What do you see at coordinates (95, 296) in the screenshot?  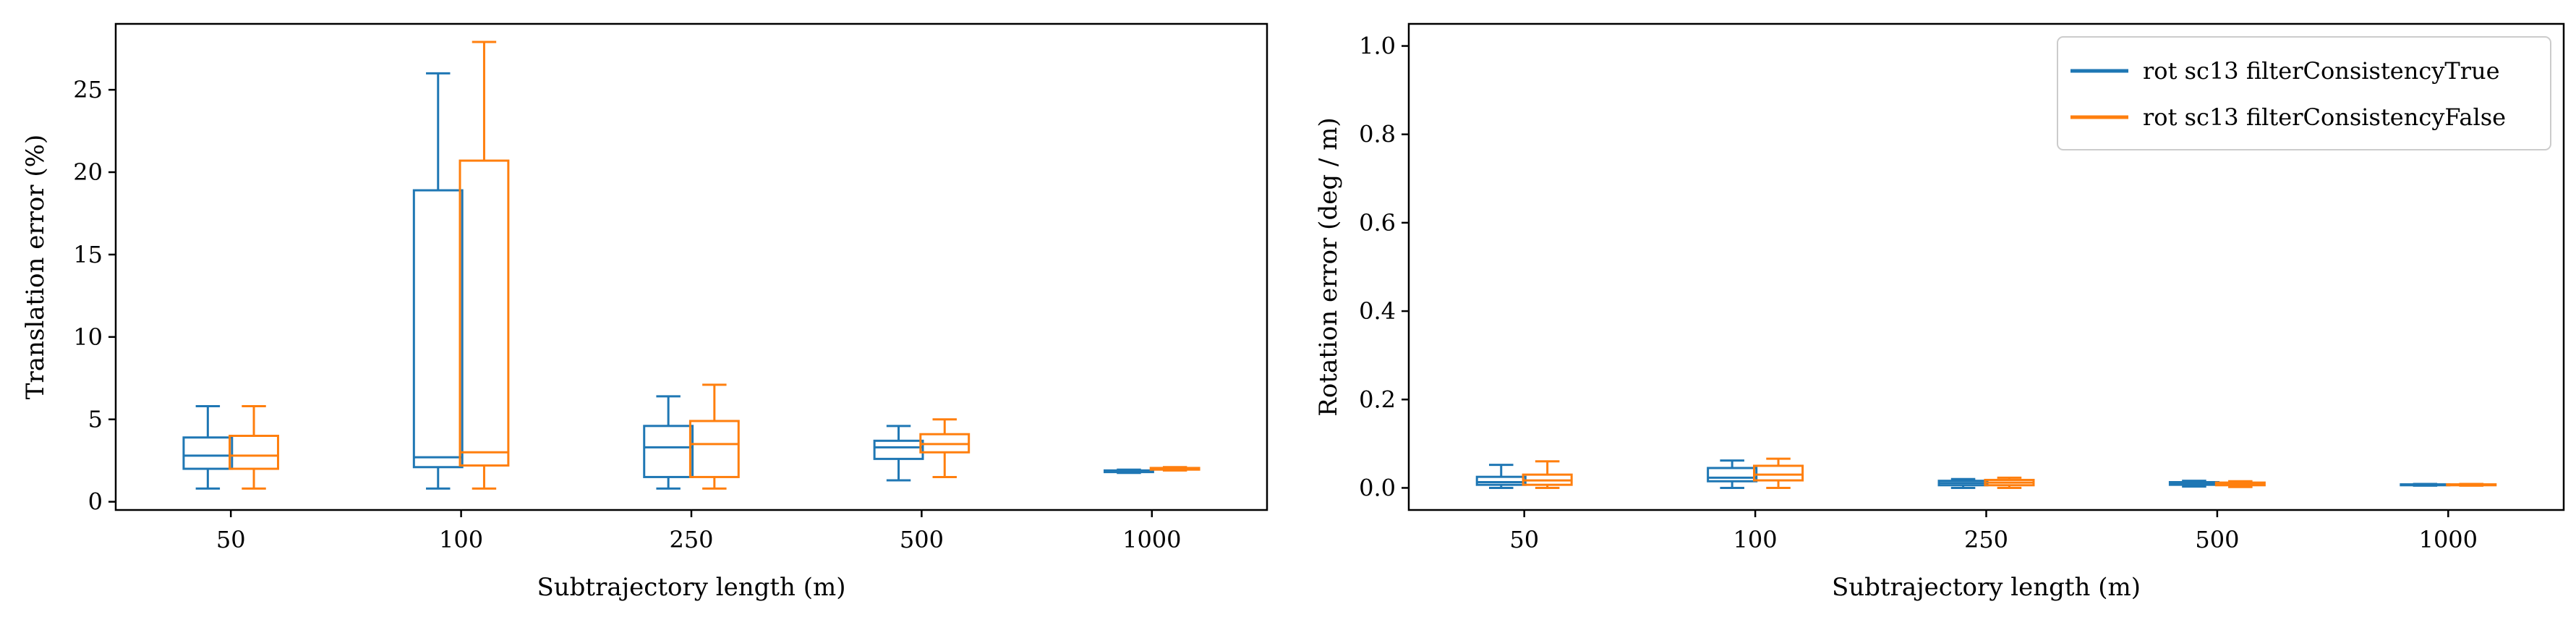 I see `y-axis-ticks: 0 5 10 15 20 25` at bounding box center [95, 296].